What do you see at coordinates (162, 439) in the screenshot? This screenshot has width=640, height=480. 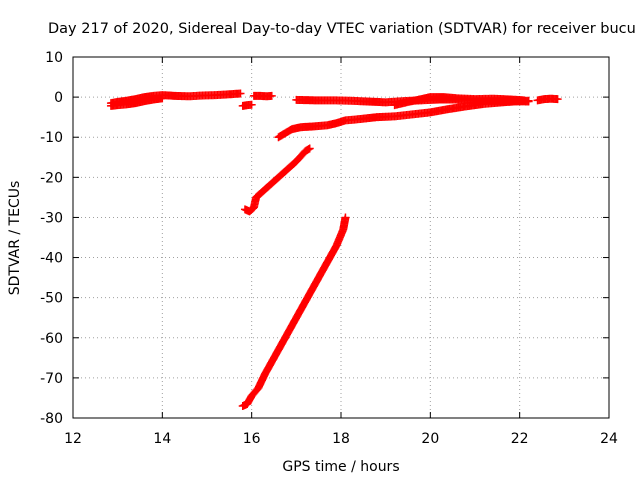 I see `x-tick-label: 14` at bounding box center [162, 439].